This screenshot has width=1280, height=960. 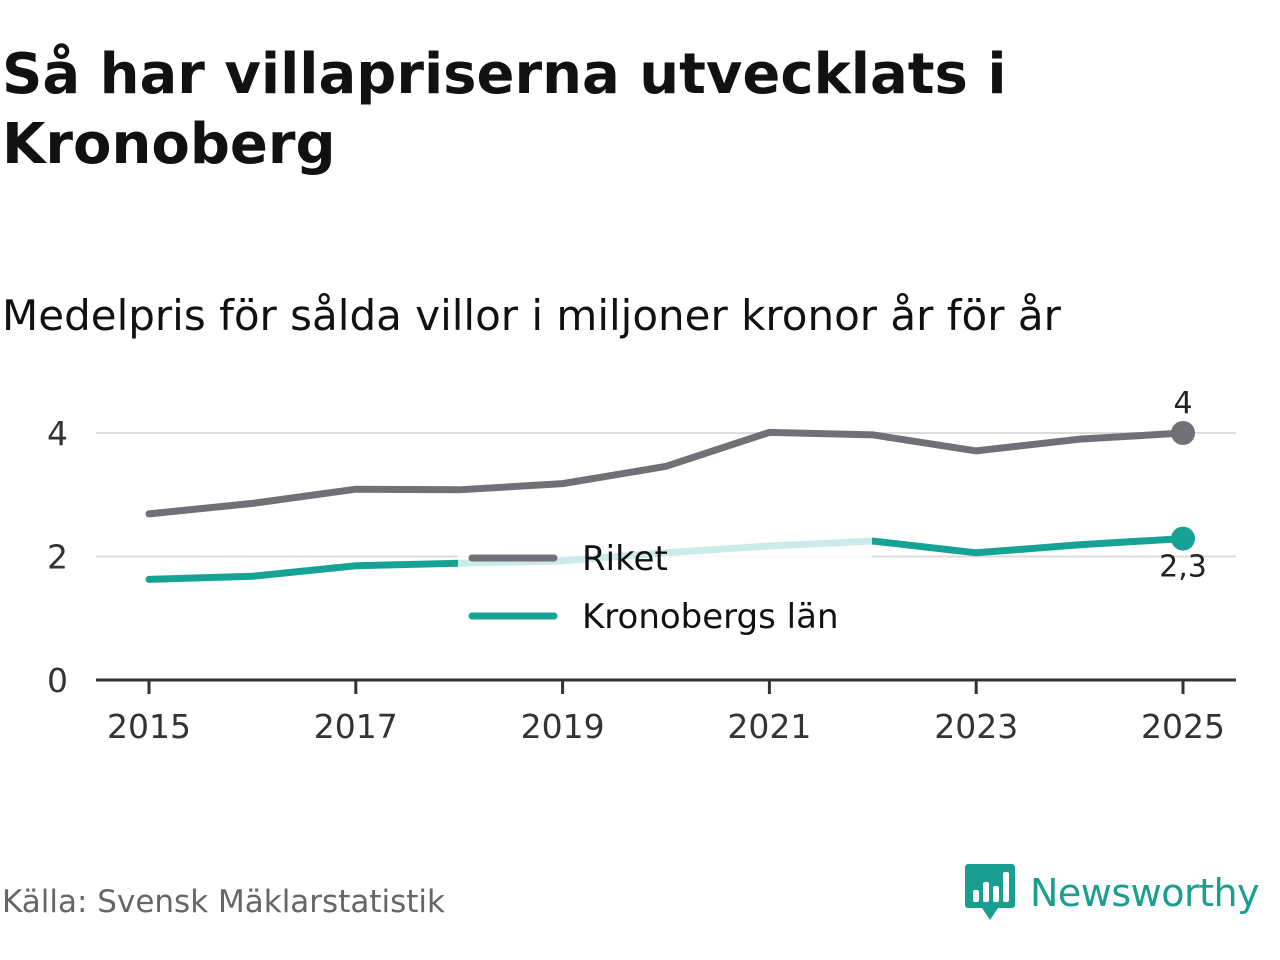 I want to click on series-line-riket, so click(x=666, y=473).